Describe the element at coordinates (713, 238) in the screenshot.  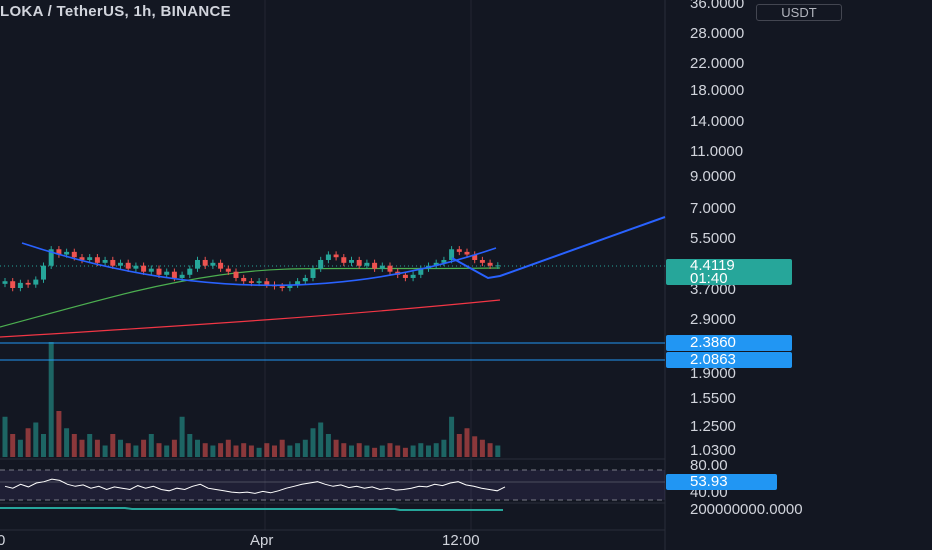
I see `price-label: 5.5000` at that location.